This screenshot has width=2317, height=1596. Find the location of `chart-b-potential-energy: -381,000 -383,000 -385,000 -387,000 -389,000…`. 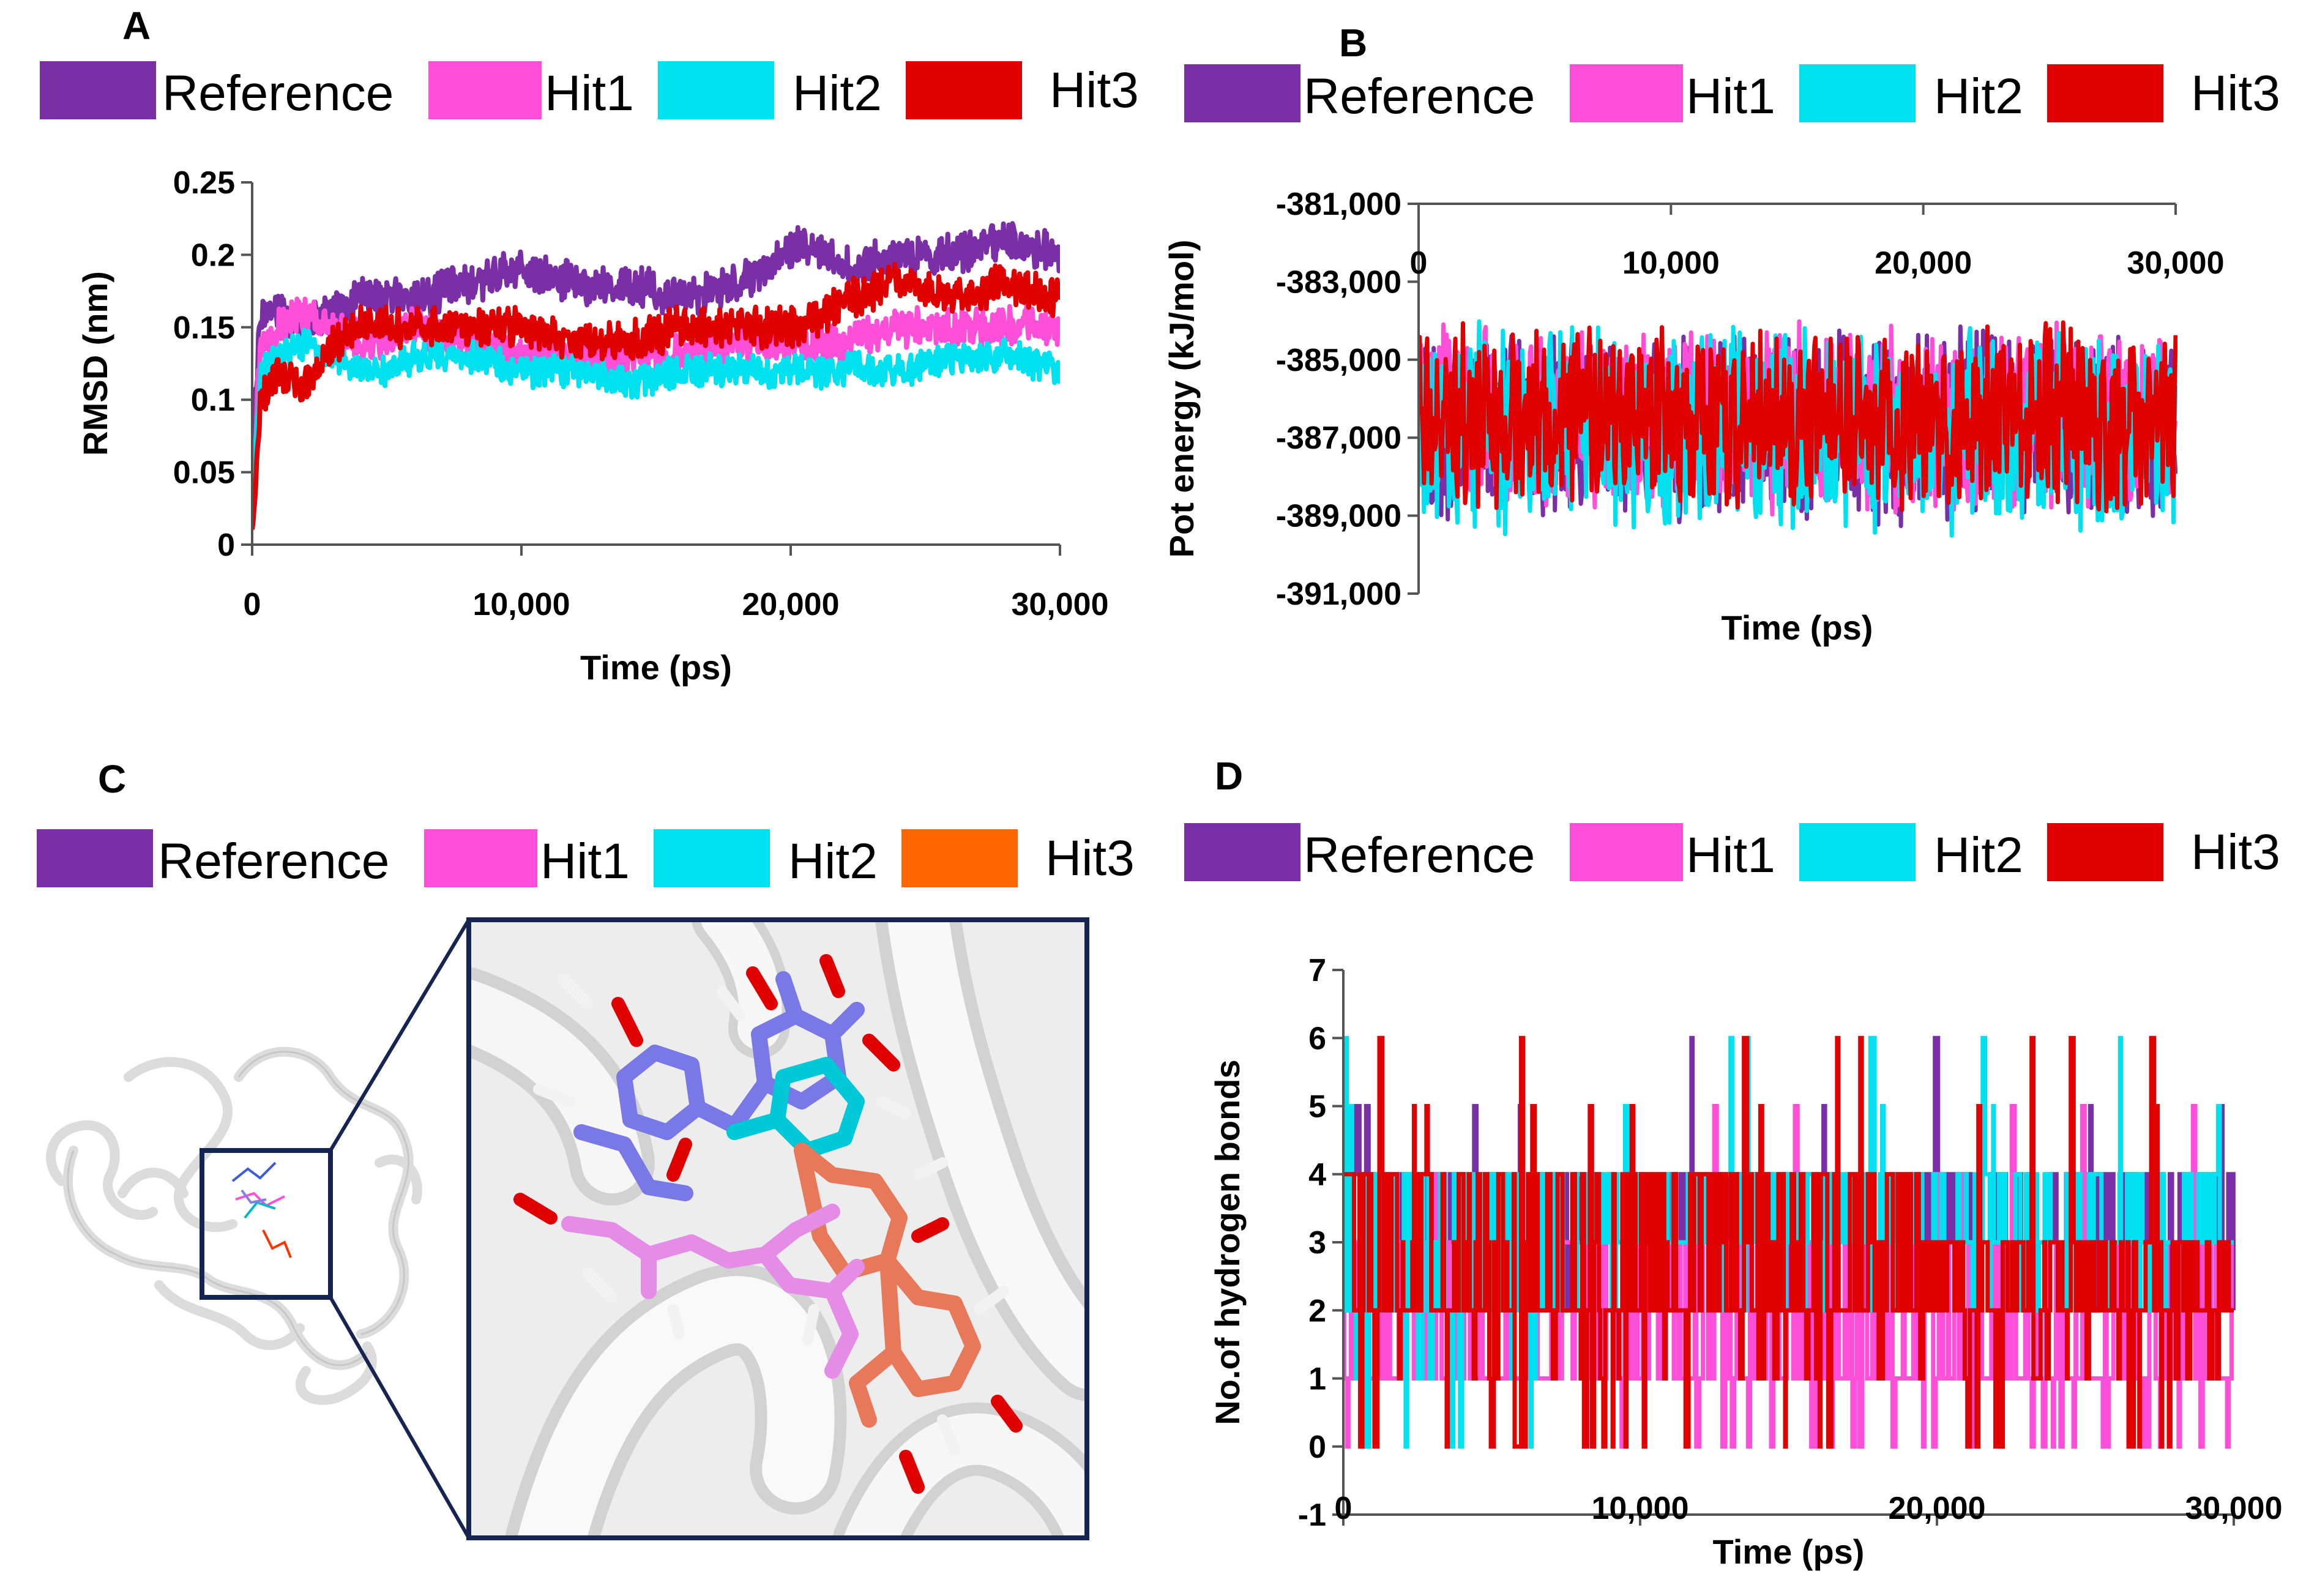

chart-b-potential-energy: -381,000 -383,000 -385,000 -387,000 -389,000… is located at coordinates (1693, 417).